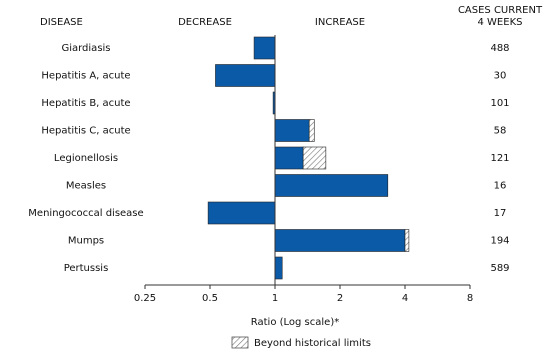  What do you see at coordinates (405, 298) in the screenshot?
I see `x-tick-label: 4` at bounding box center [405, 298].